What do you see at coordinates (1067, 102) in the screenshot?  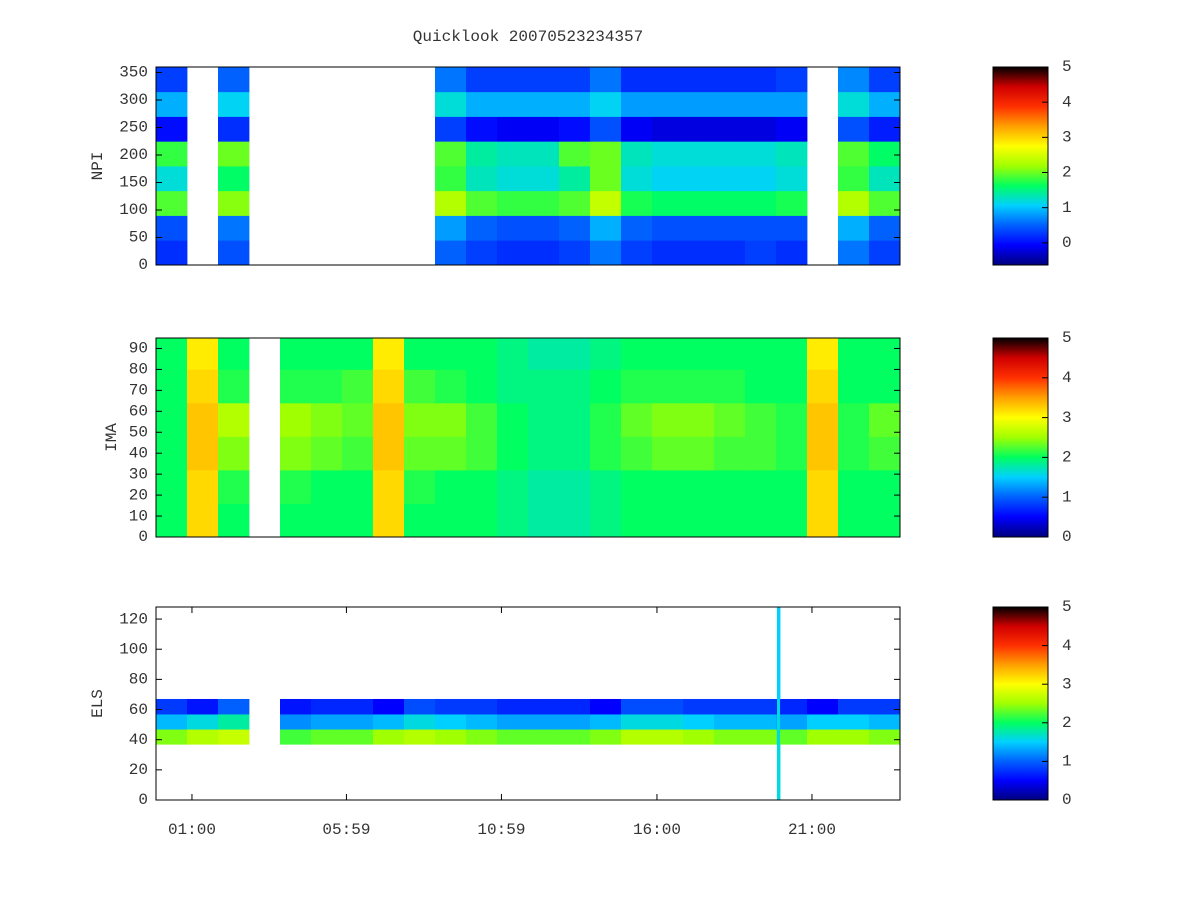 I see `colorbar-tick-label: 4` at bounding box center [1067, 102].